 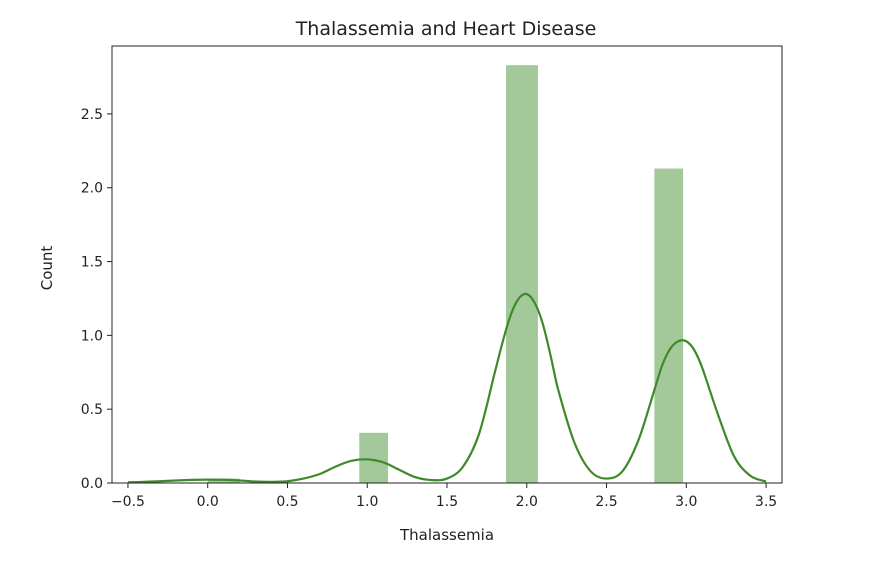 I want to click on y-tick-label: 1.5, so click(x=92, y=263).